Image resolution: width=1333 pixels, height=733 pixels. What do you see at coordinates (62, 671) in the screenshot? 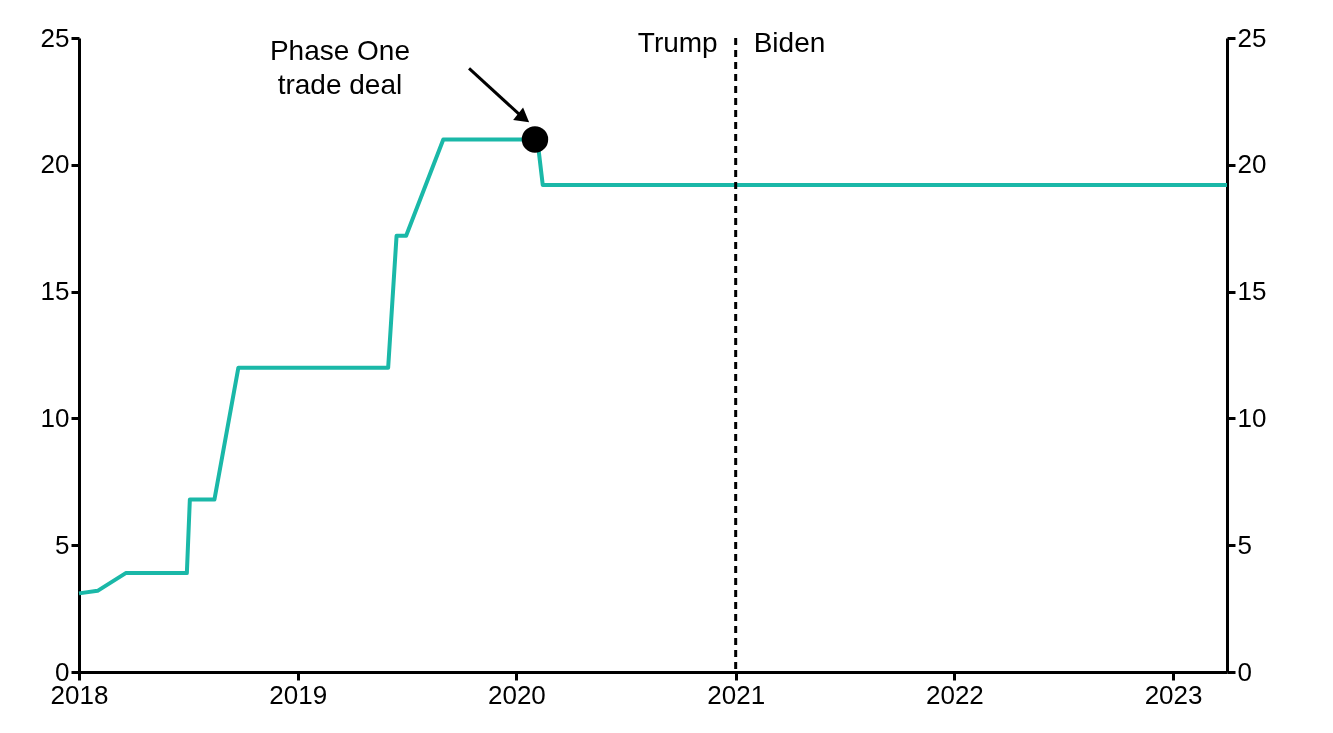
I see `y-tick-label: 0` at bounding box center [62, 671].